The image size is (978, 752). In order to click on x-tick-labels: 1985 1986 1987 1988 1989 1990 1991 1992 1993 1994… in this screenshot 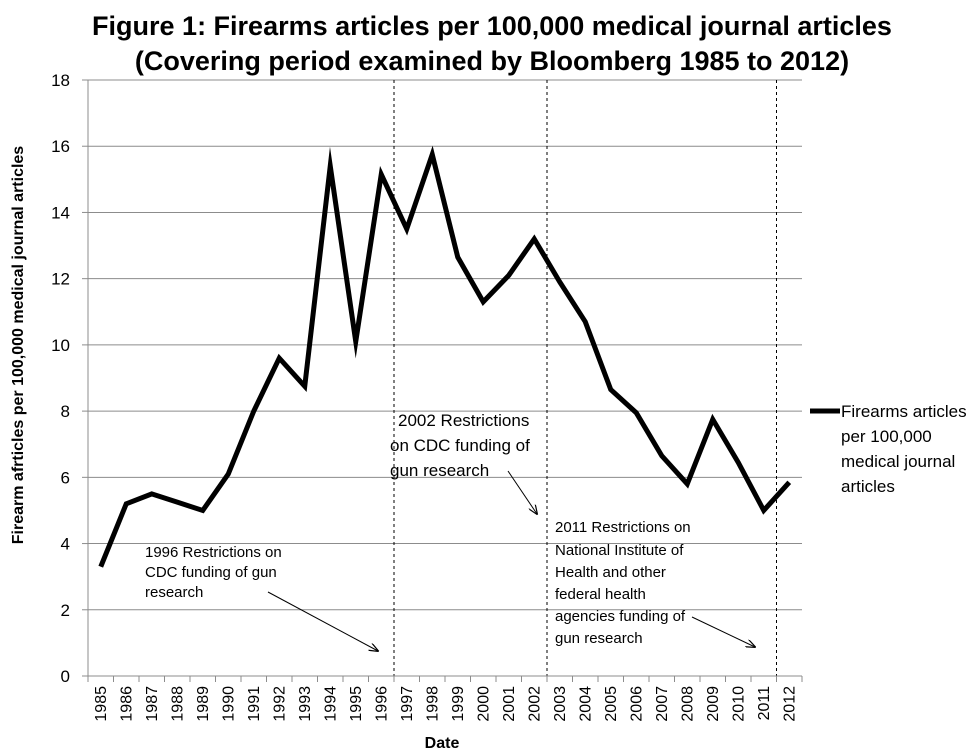, I will do `click(446, 704)`.